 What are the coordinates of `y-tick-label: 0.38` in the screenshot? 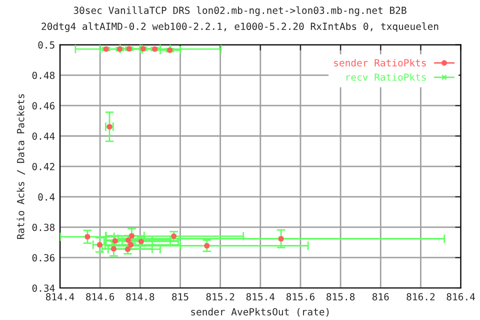 It's located at (43, 228).